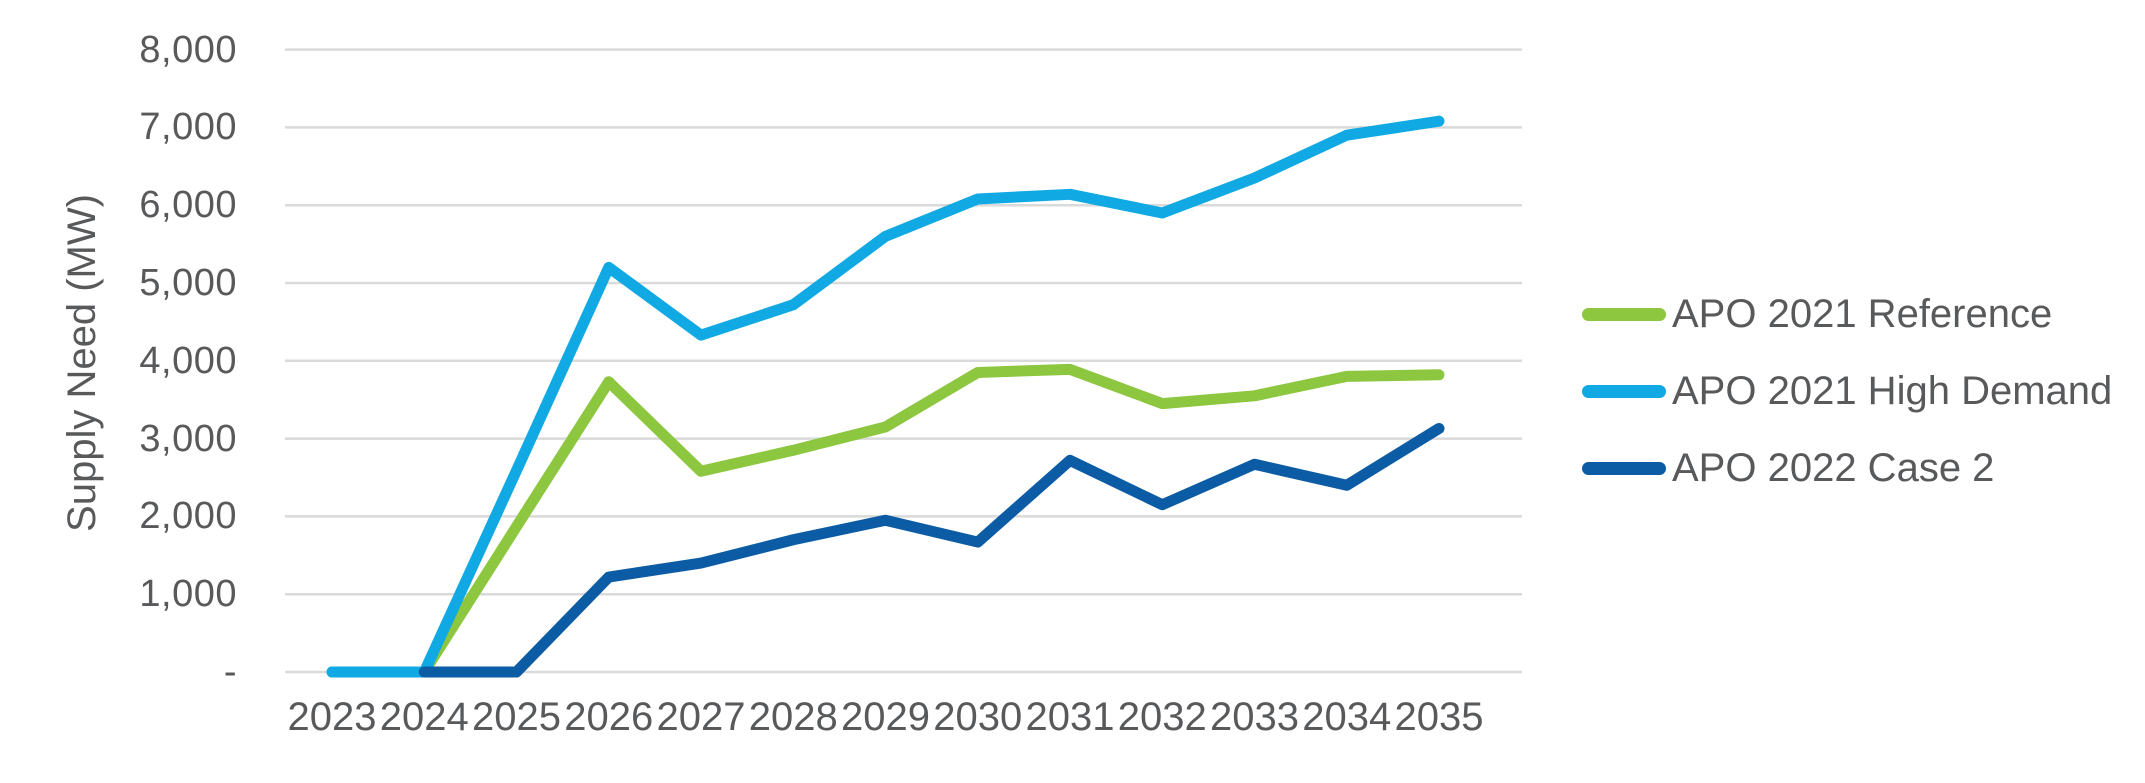 The height and width of the screenshot is (783, 2145). What do you see at coordinates (188, 49) in the screenshot?
I see `y-tick-label: 8,000` at bounding box center [188, 49].